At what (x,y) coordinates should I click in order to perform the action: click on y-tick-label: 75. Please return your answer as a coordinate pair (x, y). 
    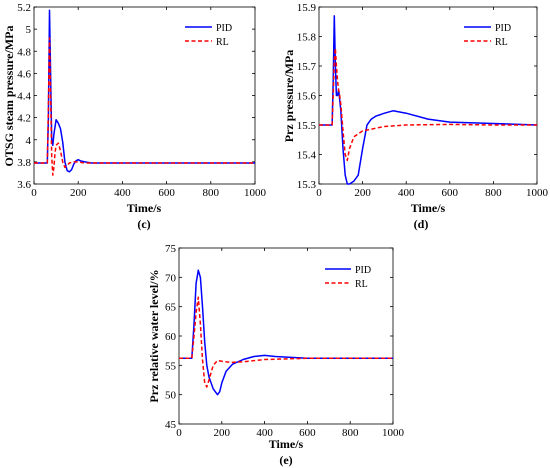
    Looking at the image, I should click on (171, 249).